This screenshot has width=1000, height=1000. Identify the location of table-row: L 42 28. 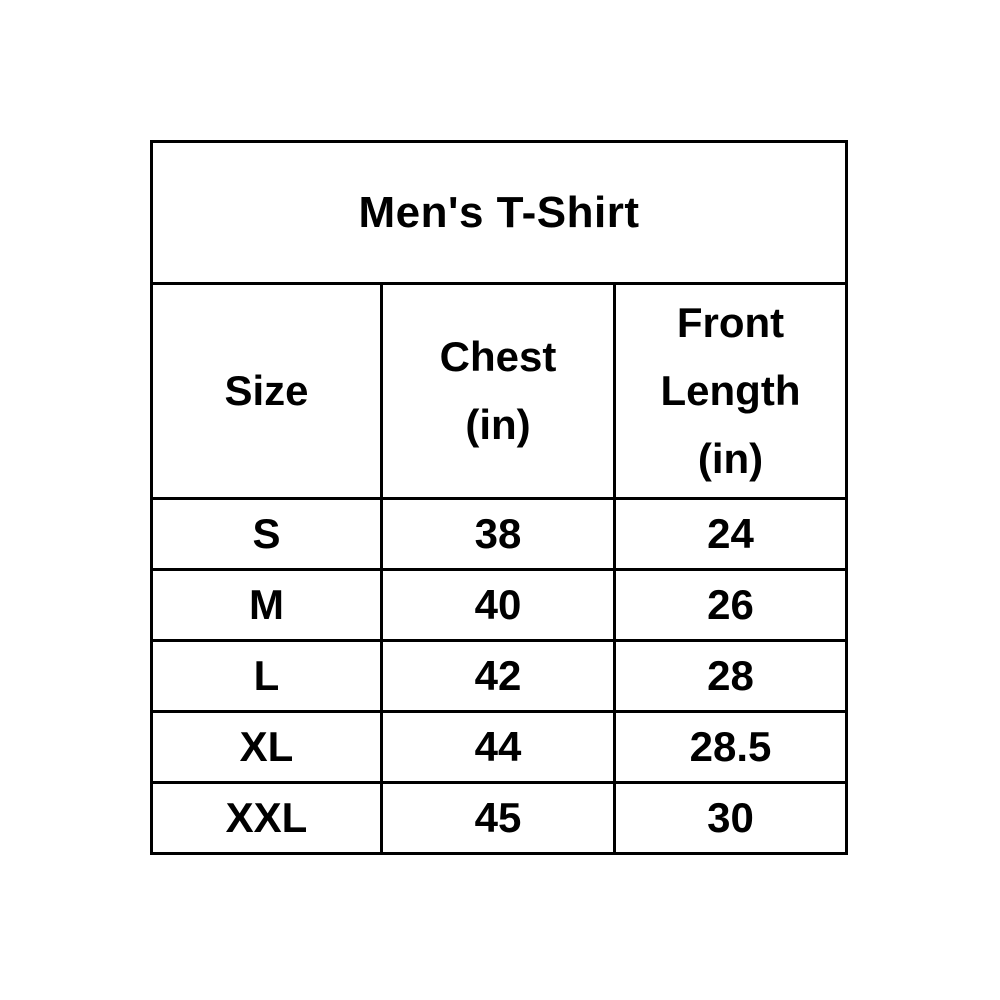
(499, 676).